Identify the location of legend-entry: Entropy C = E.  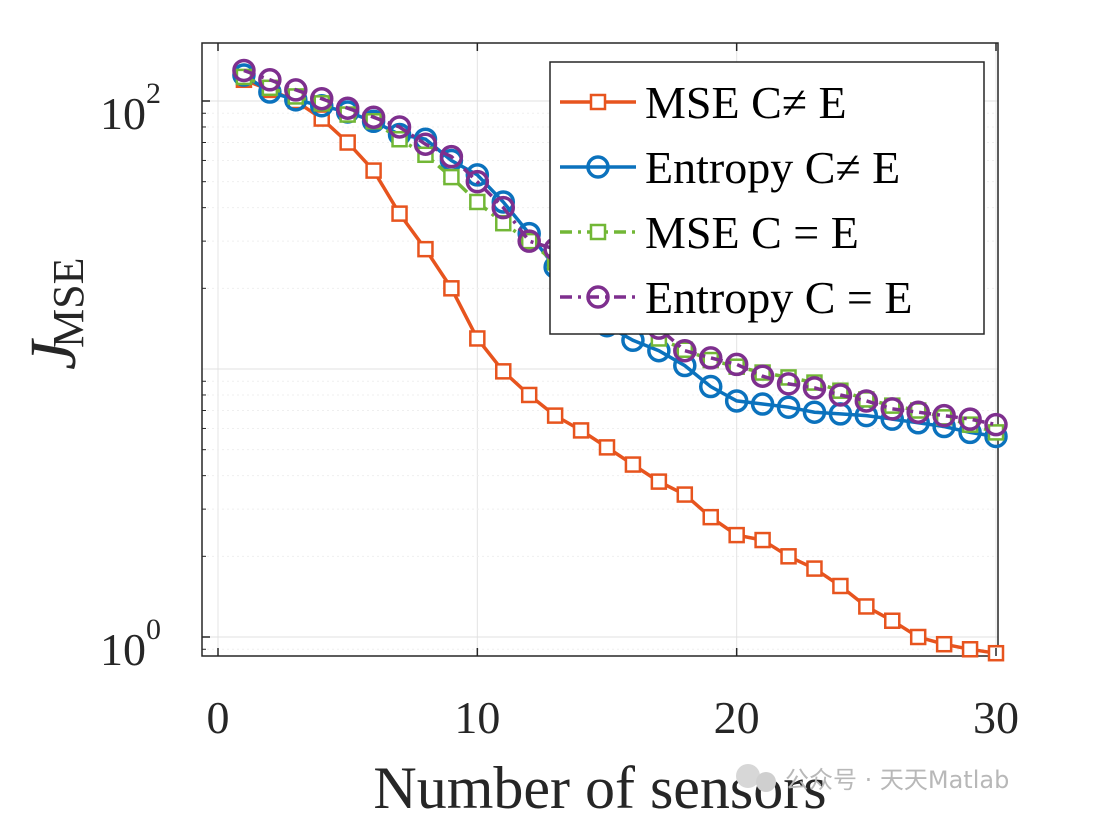
(736, 297).